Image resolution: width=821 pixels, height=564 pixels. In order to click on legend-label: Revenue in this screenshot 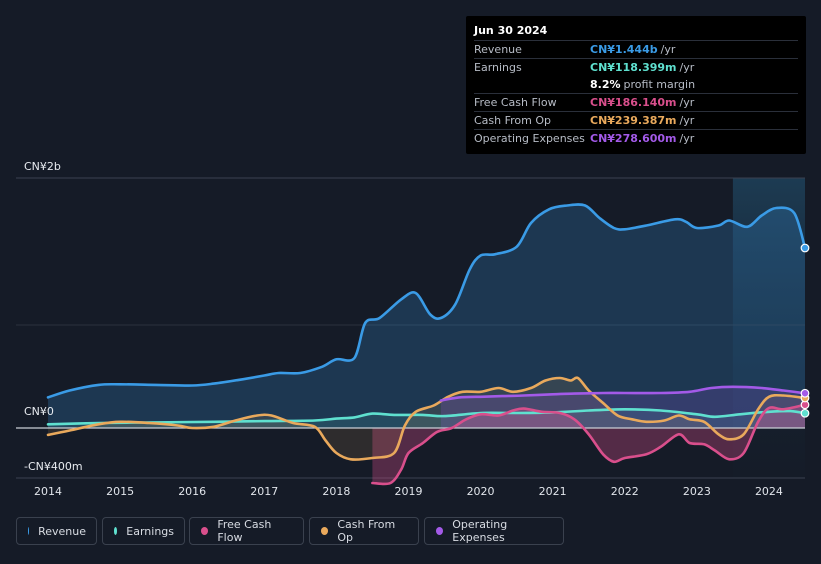, I will do `click(62, 531)`.